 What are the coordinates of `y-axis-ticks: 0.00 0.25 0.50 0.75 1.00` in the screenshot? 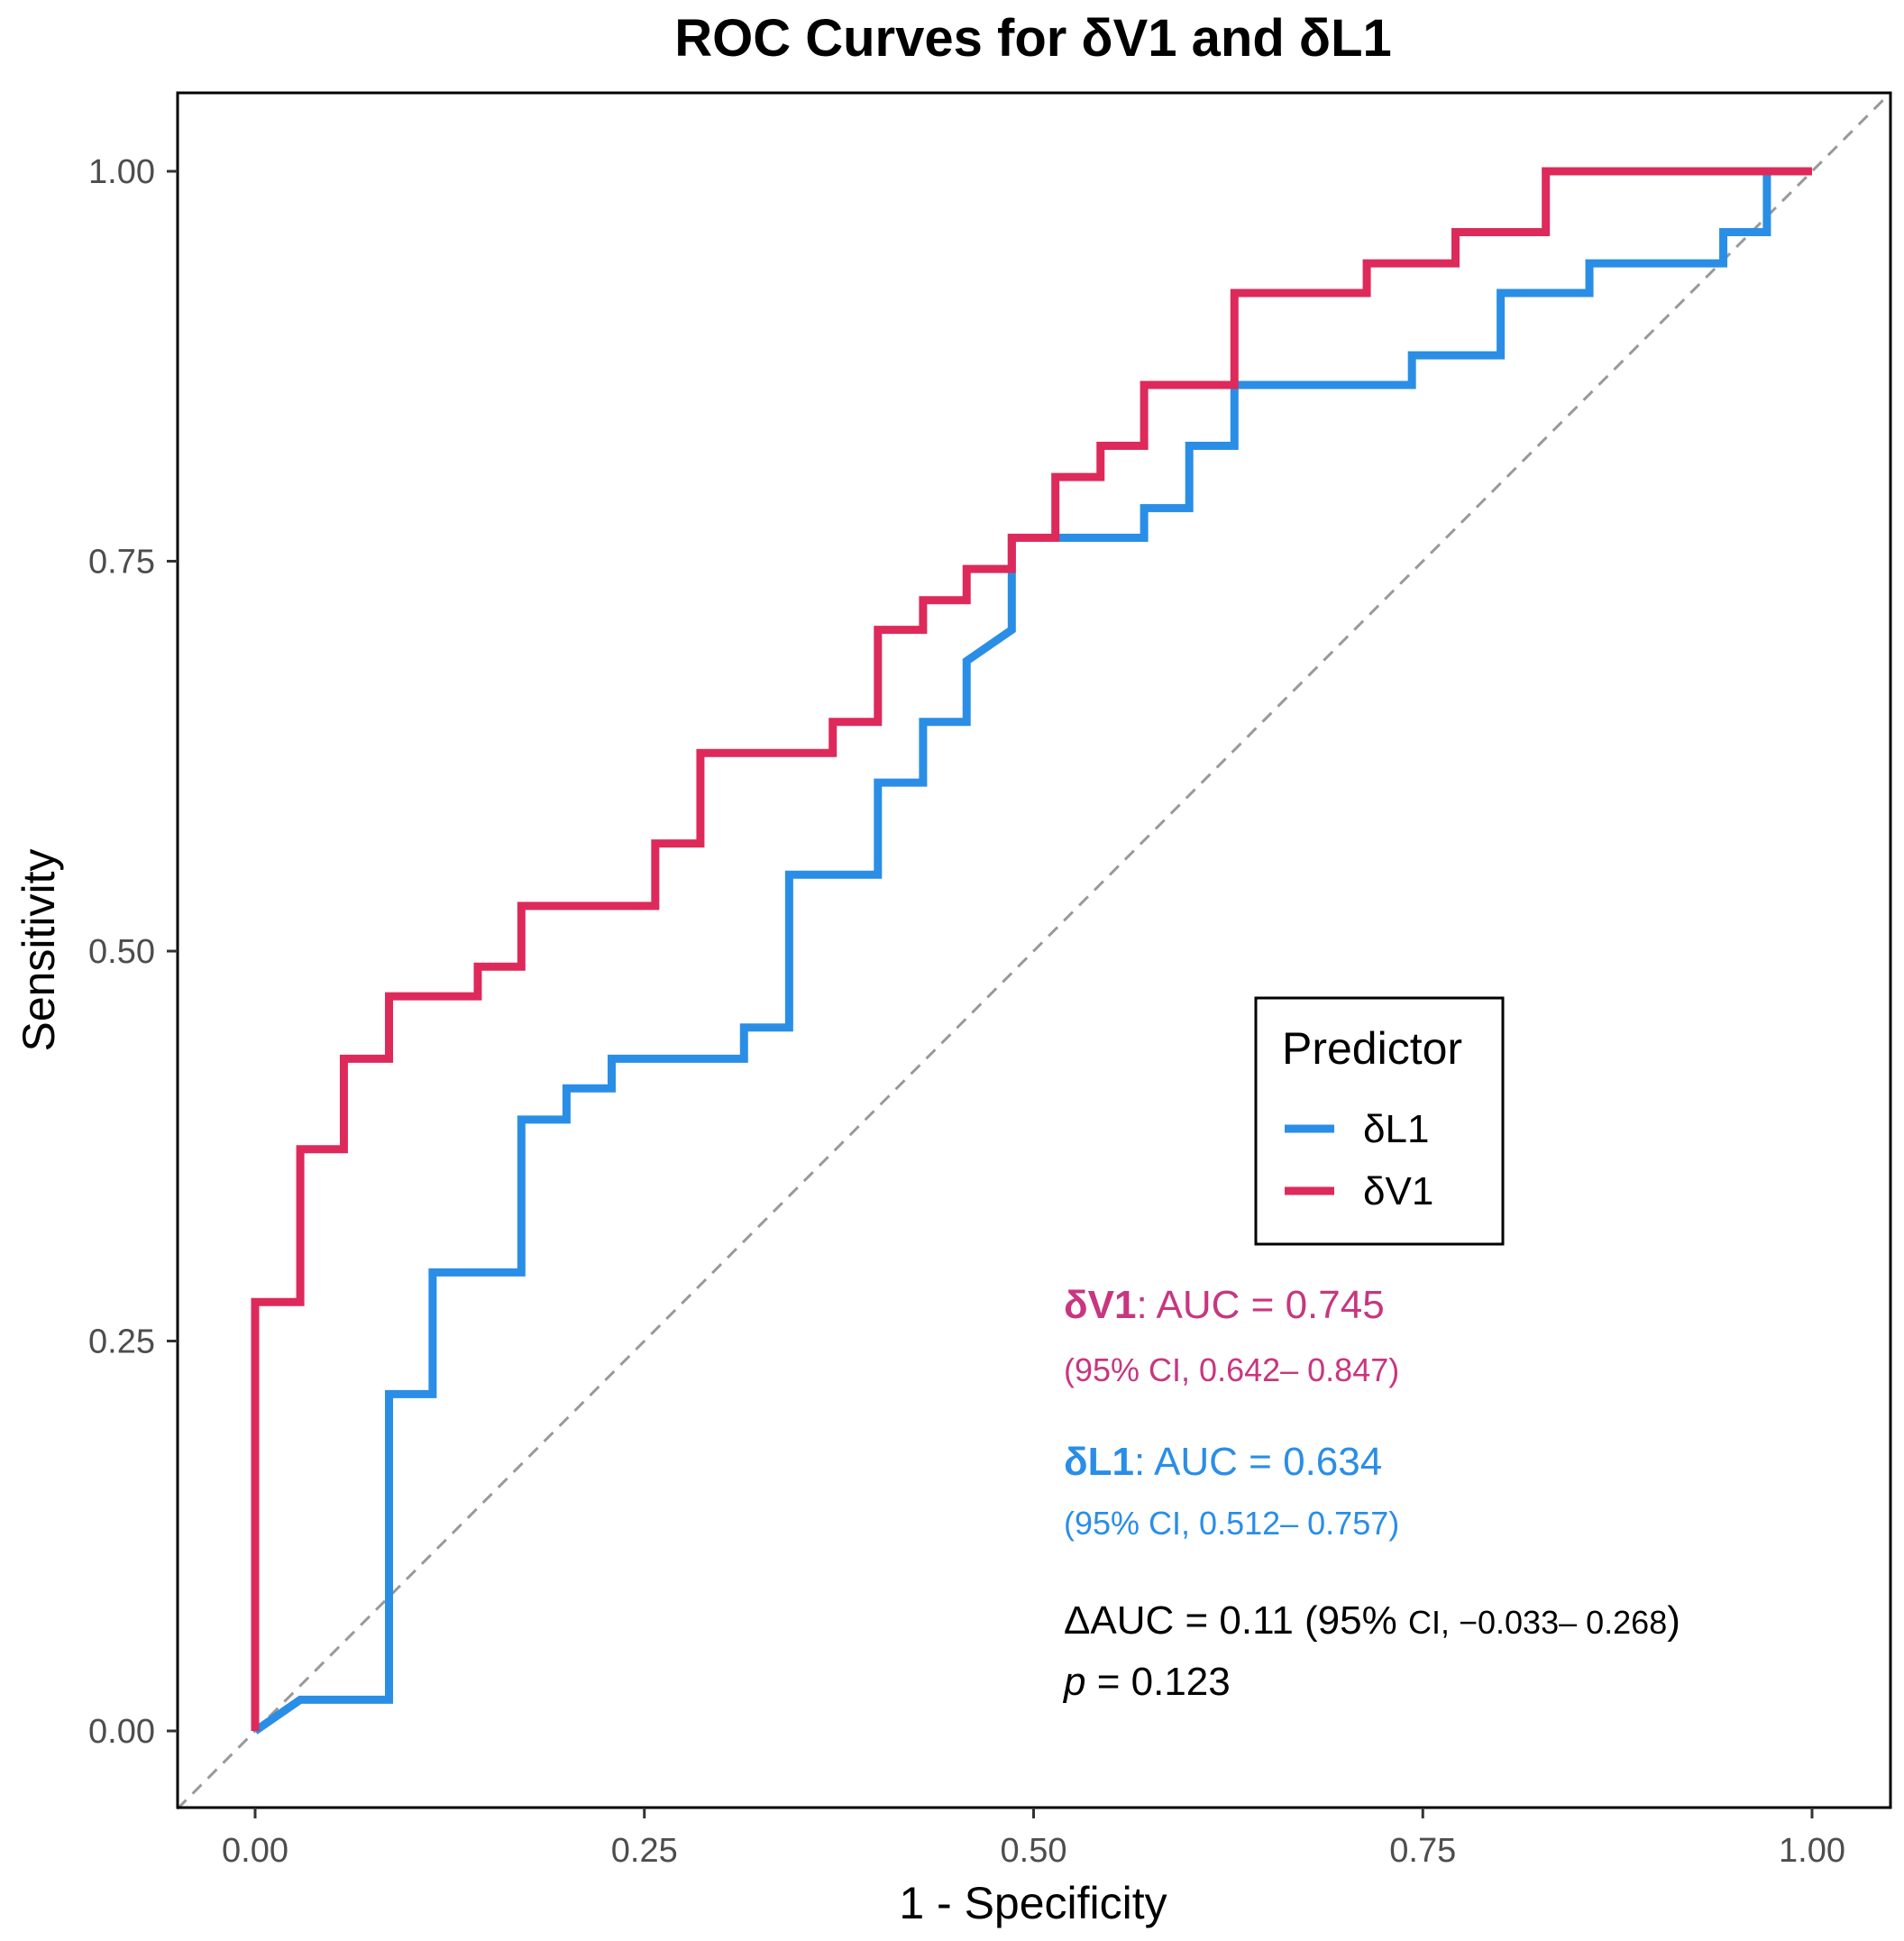 It's located at (133, 952).